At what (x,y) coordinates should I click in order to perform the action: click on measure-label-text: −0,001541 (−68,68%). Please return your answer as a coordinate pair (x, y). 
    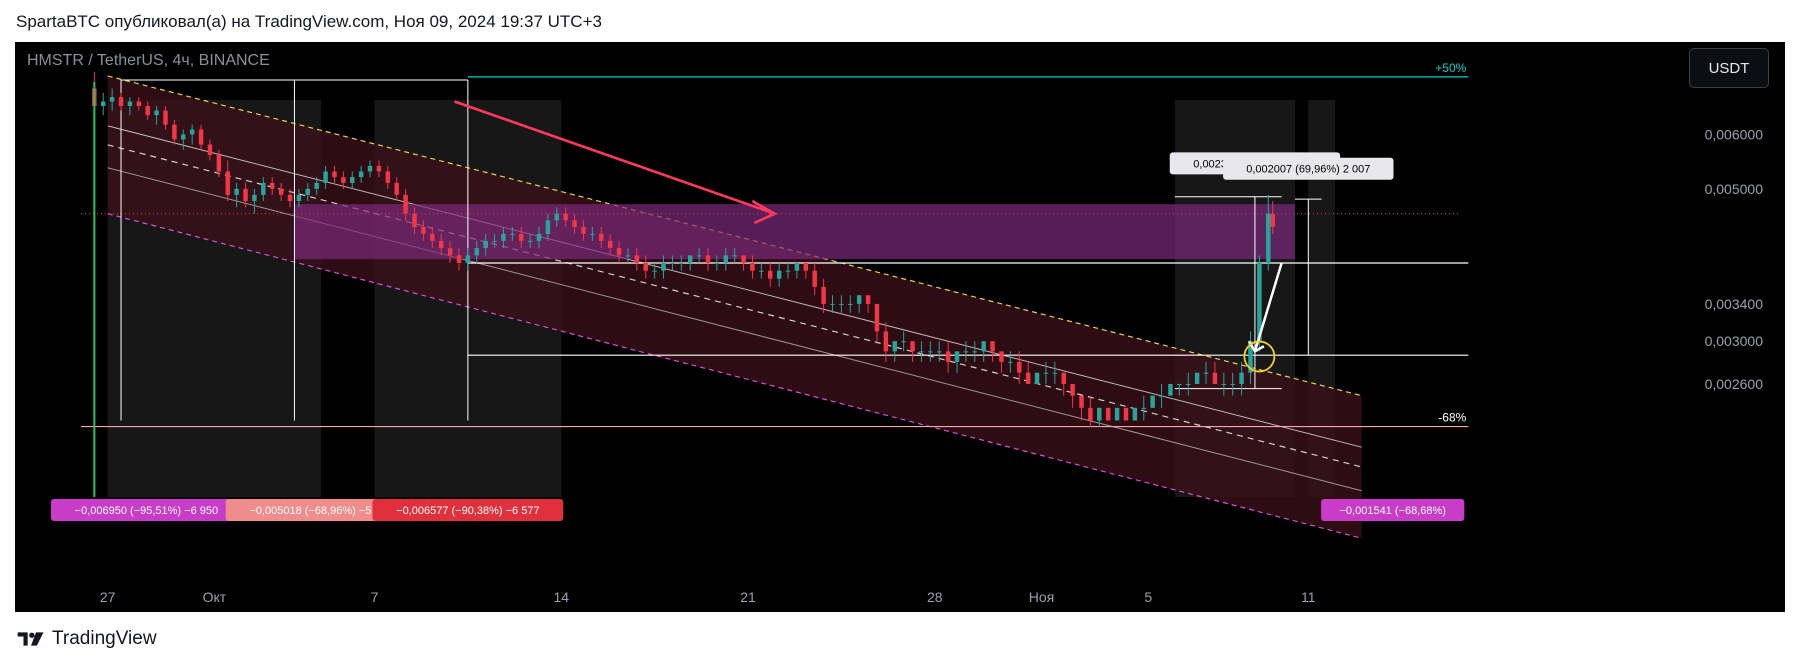
    Looking at the image, I should click on (1393, 511).